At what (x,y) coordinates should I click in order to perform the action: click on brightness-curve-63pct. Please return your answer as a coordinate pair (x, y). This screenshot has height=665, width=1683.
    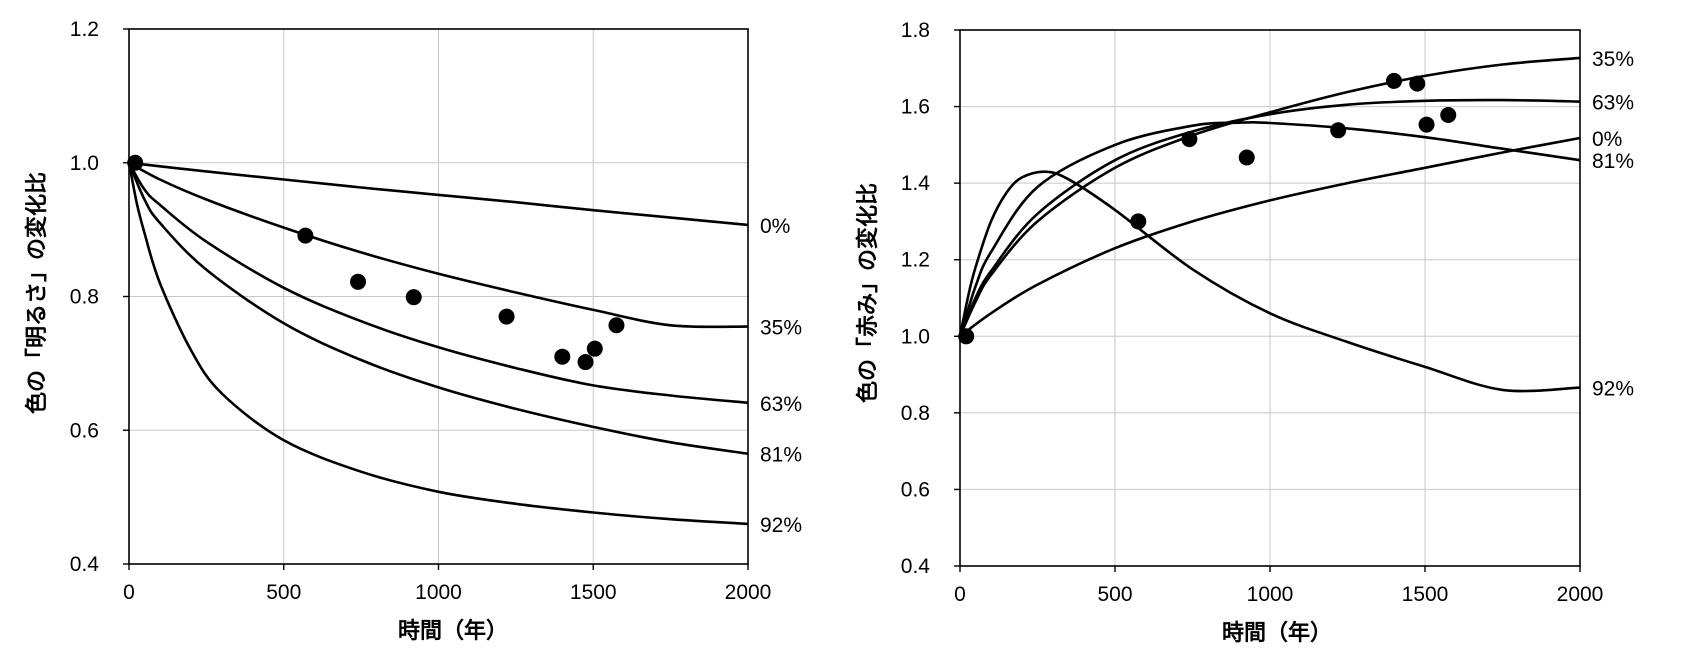
    Looking at the image, I should click on (438, 283).